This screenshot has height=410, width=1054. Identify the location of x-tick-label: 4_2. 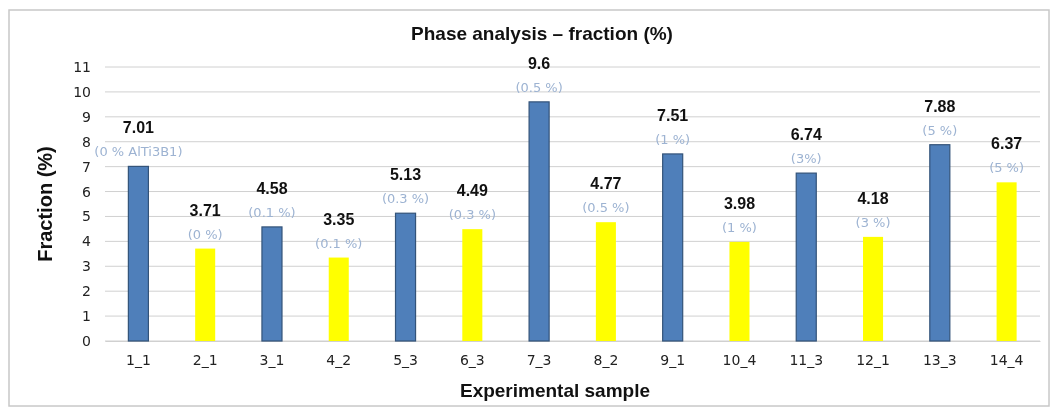
(339, 359).